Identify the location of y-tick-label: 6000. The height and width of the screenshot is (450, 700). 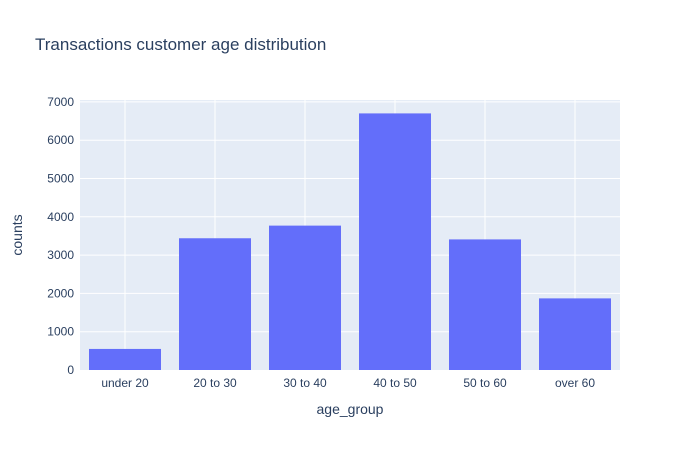
(60, 140).